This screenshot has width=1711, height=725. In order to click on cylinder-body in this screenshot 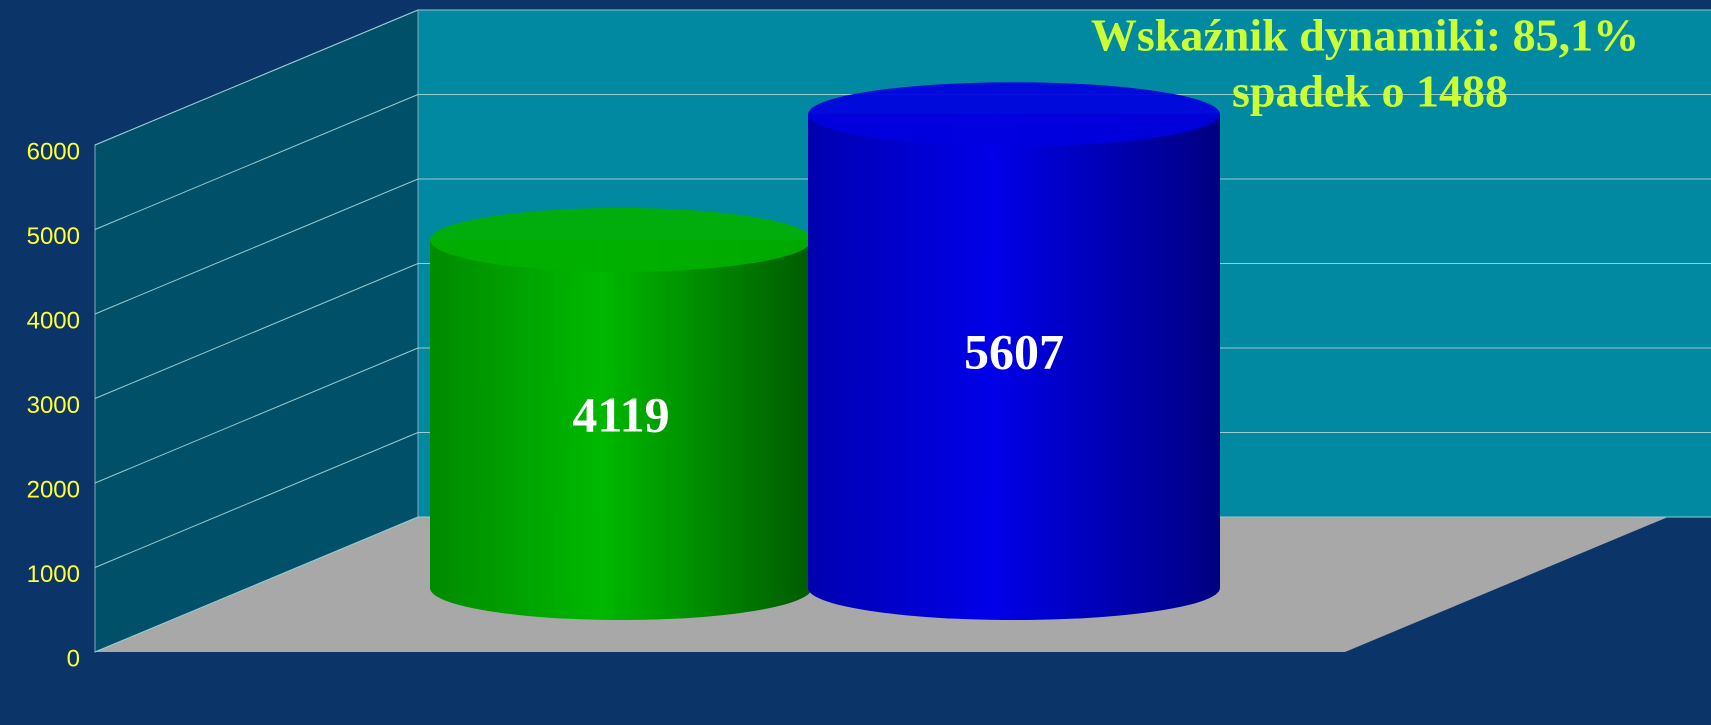, I will do `click(621, 429)`.